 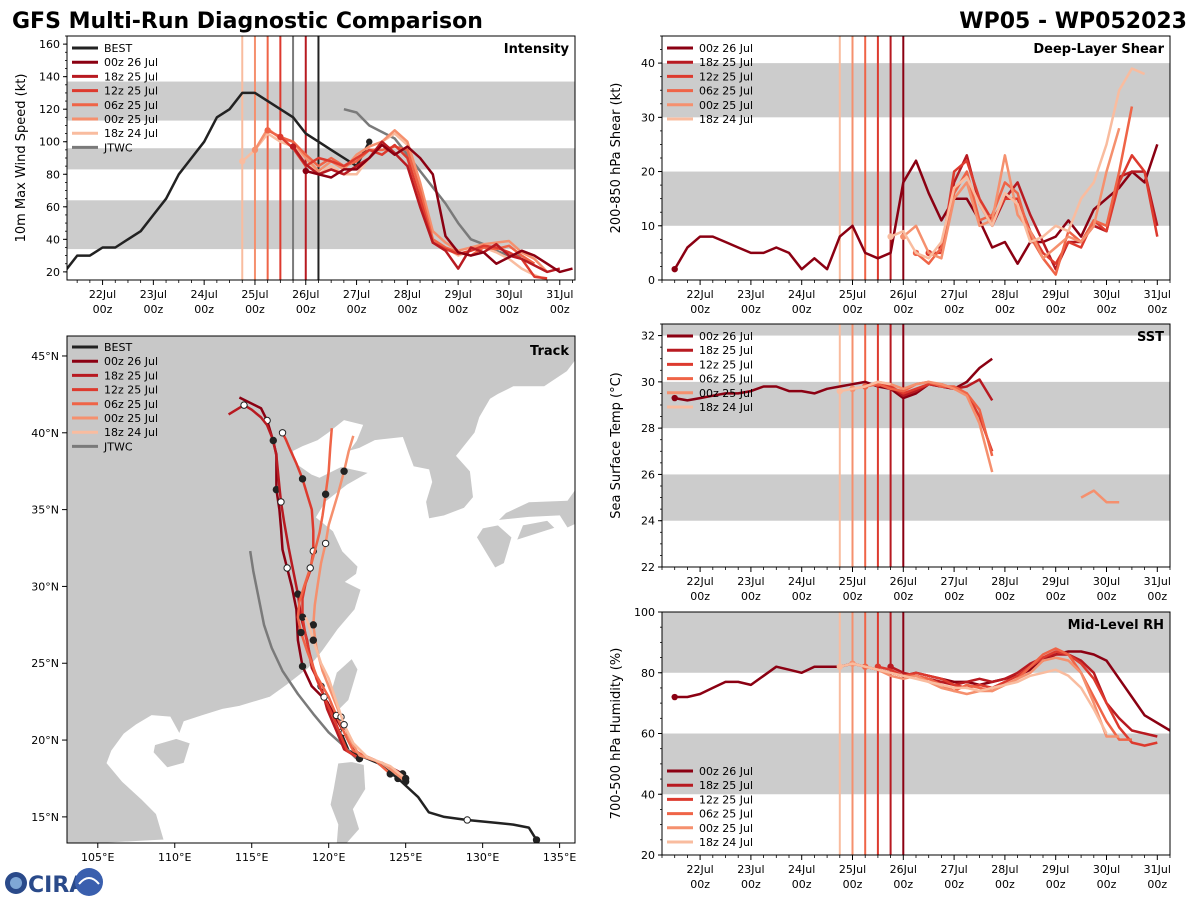 I want to click on shear-xtick-label: 24Jul 00z, so click(x=801, y=302).